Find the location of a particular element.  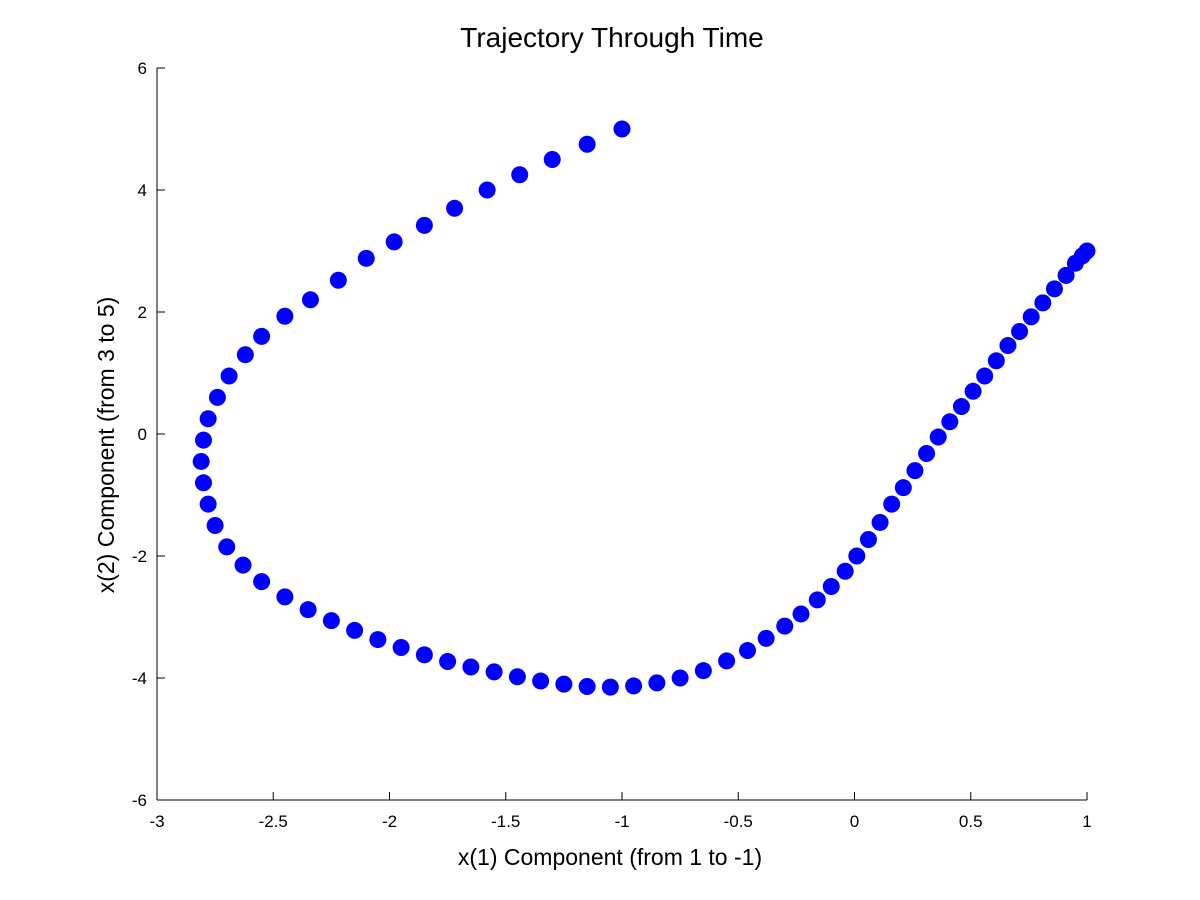

y-tick-label: 6 is located at coordinates (142, 68).